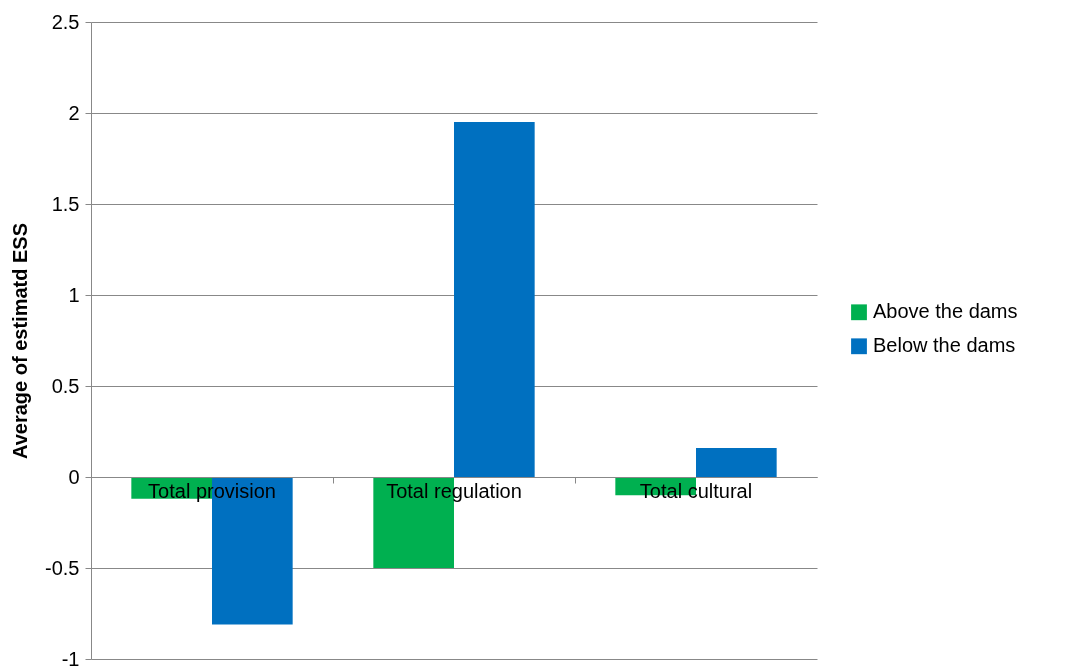  I want to click on y-tick-label: 1.5, so click(65, 203).